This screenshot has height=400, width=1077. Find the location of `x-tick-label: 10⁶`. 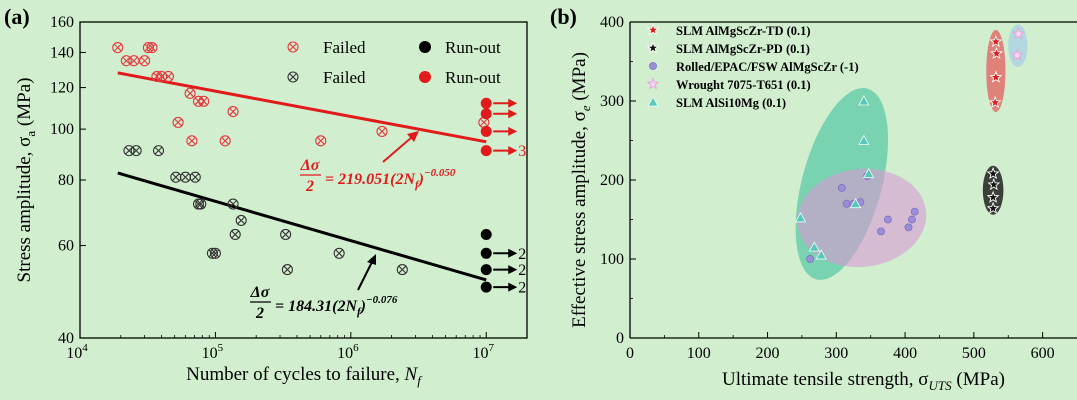

x-tick-label: 10⁶ is located at coordinates (348, 352).